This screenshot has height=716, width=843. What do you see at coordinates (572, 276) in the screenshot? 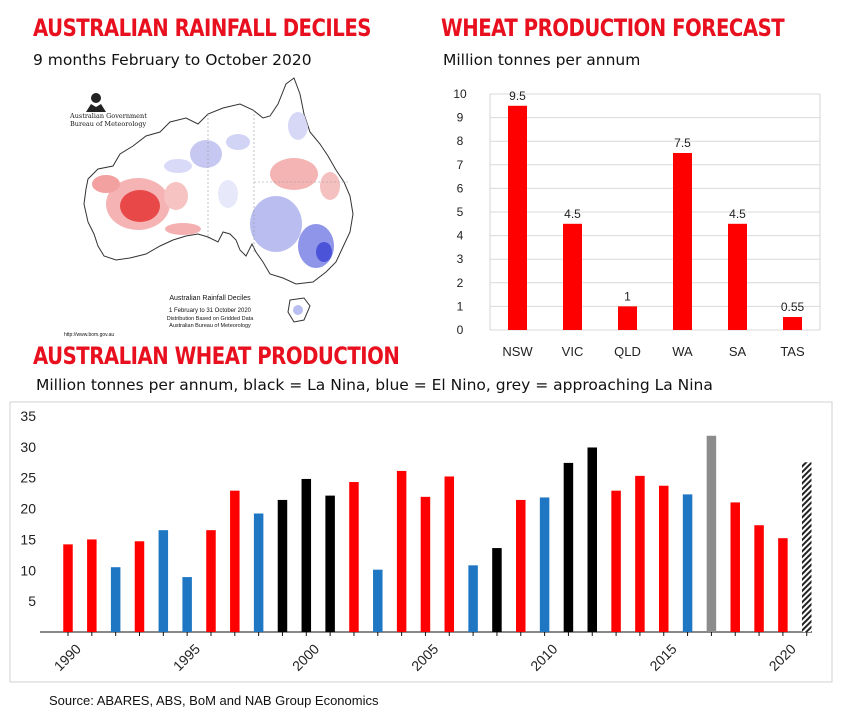
I see `bar-vic` at bounding box center [572, 276].